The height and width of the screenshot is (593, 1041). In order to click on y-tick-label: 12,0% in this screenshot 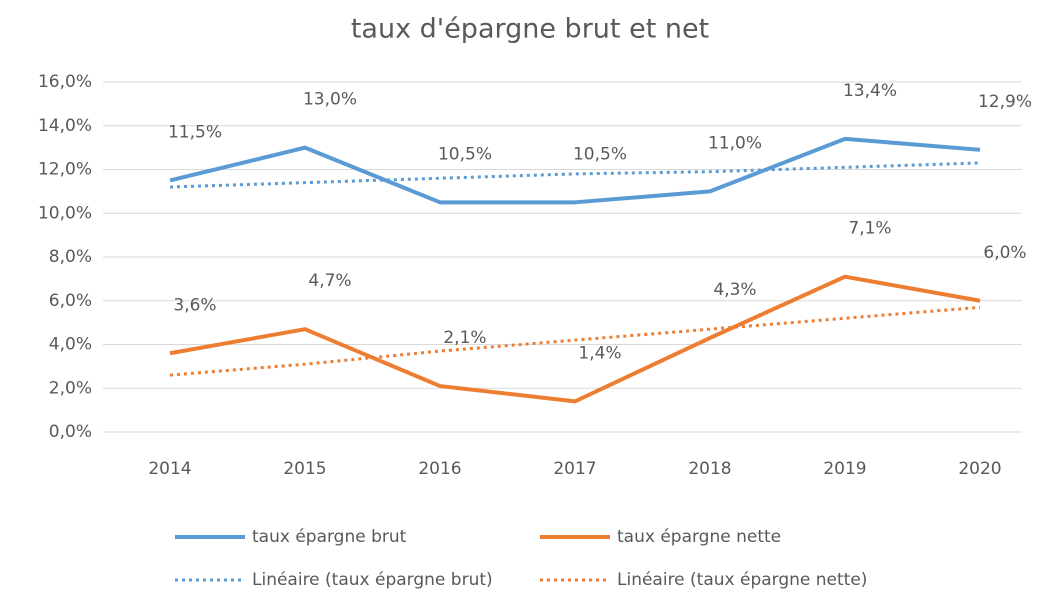, I will do `click(65, 170)`.